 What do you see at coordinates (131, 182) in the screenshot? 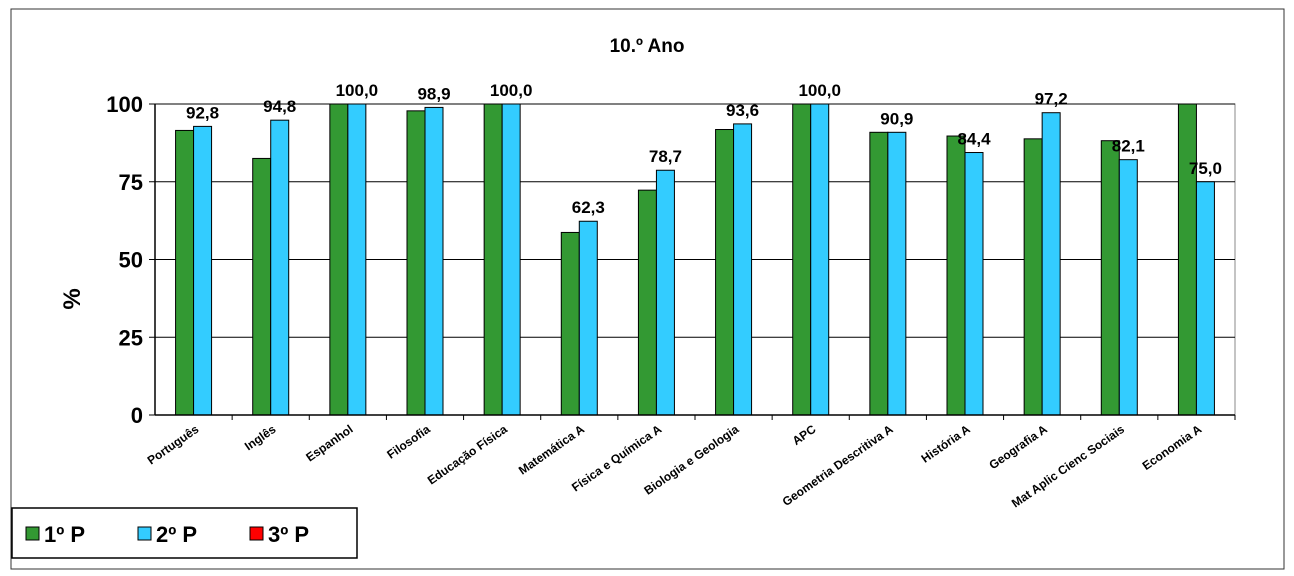
I see `y-tick-label: 75` at bounding box center [131, 182].